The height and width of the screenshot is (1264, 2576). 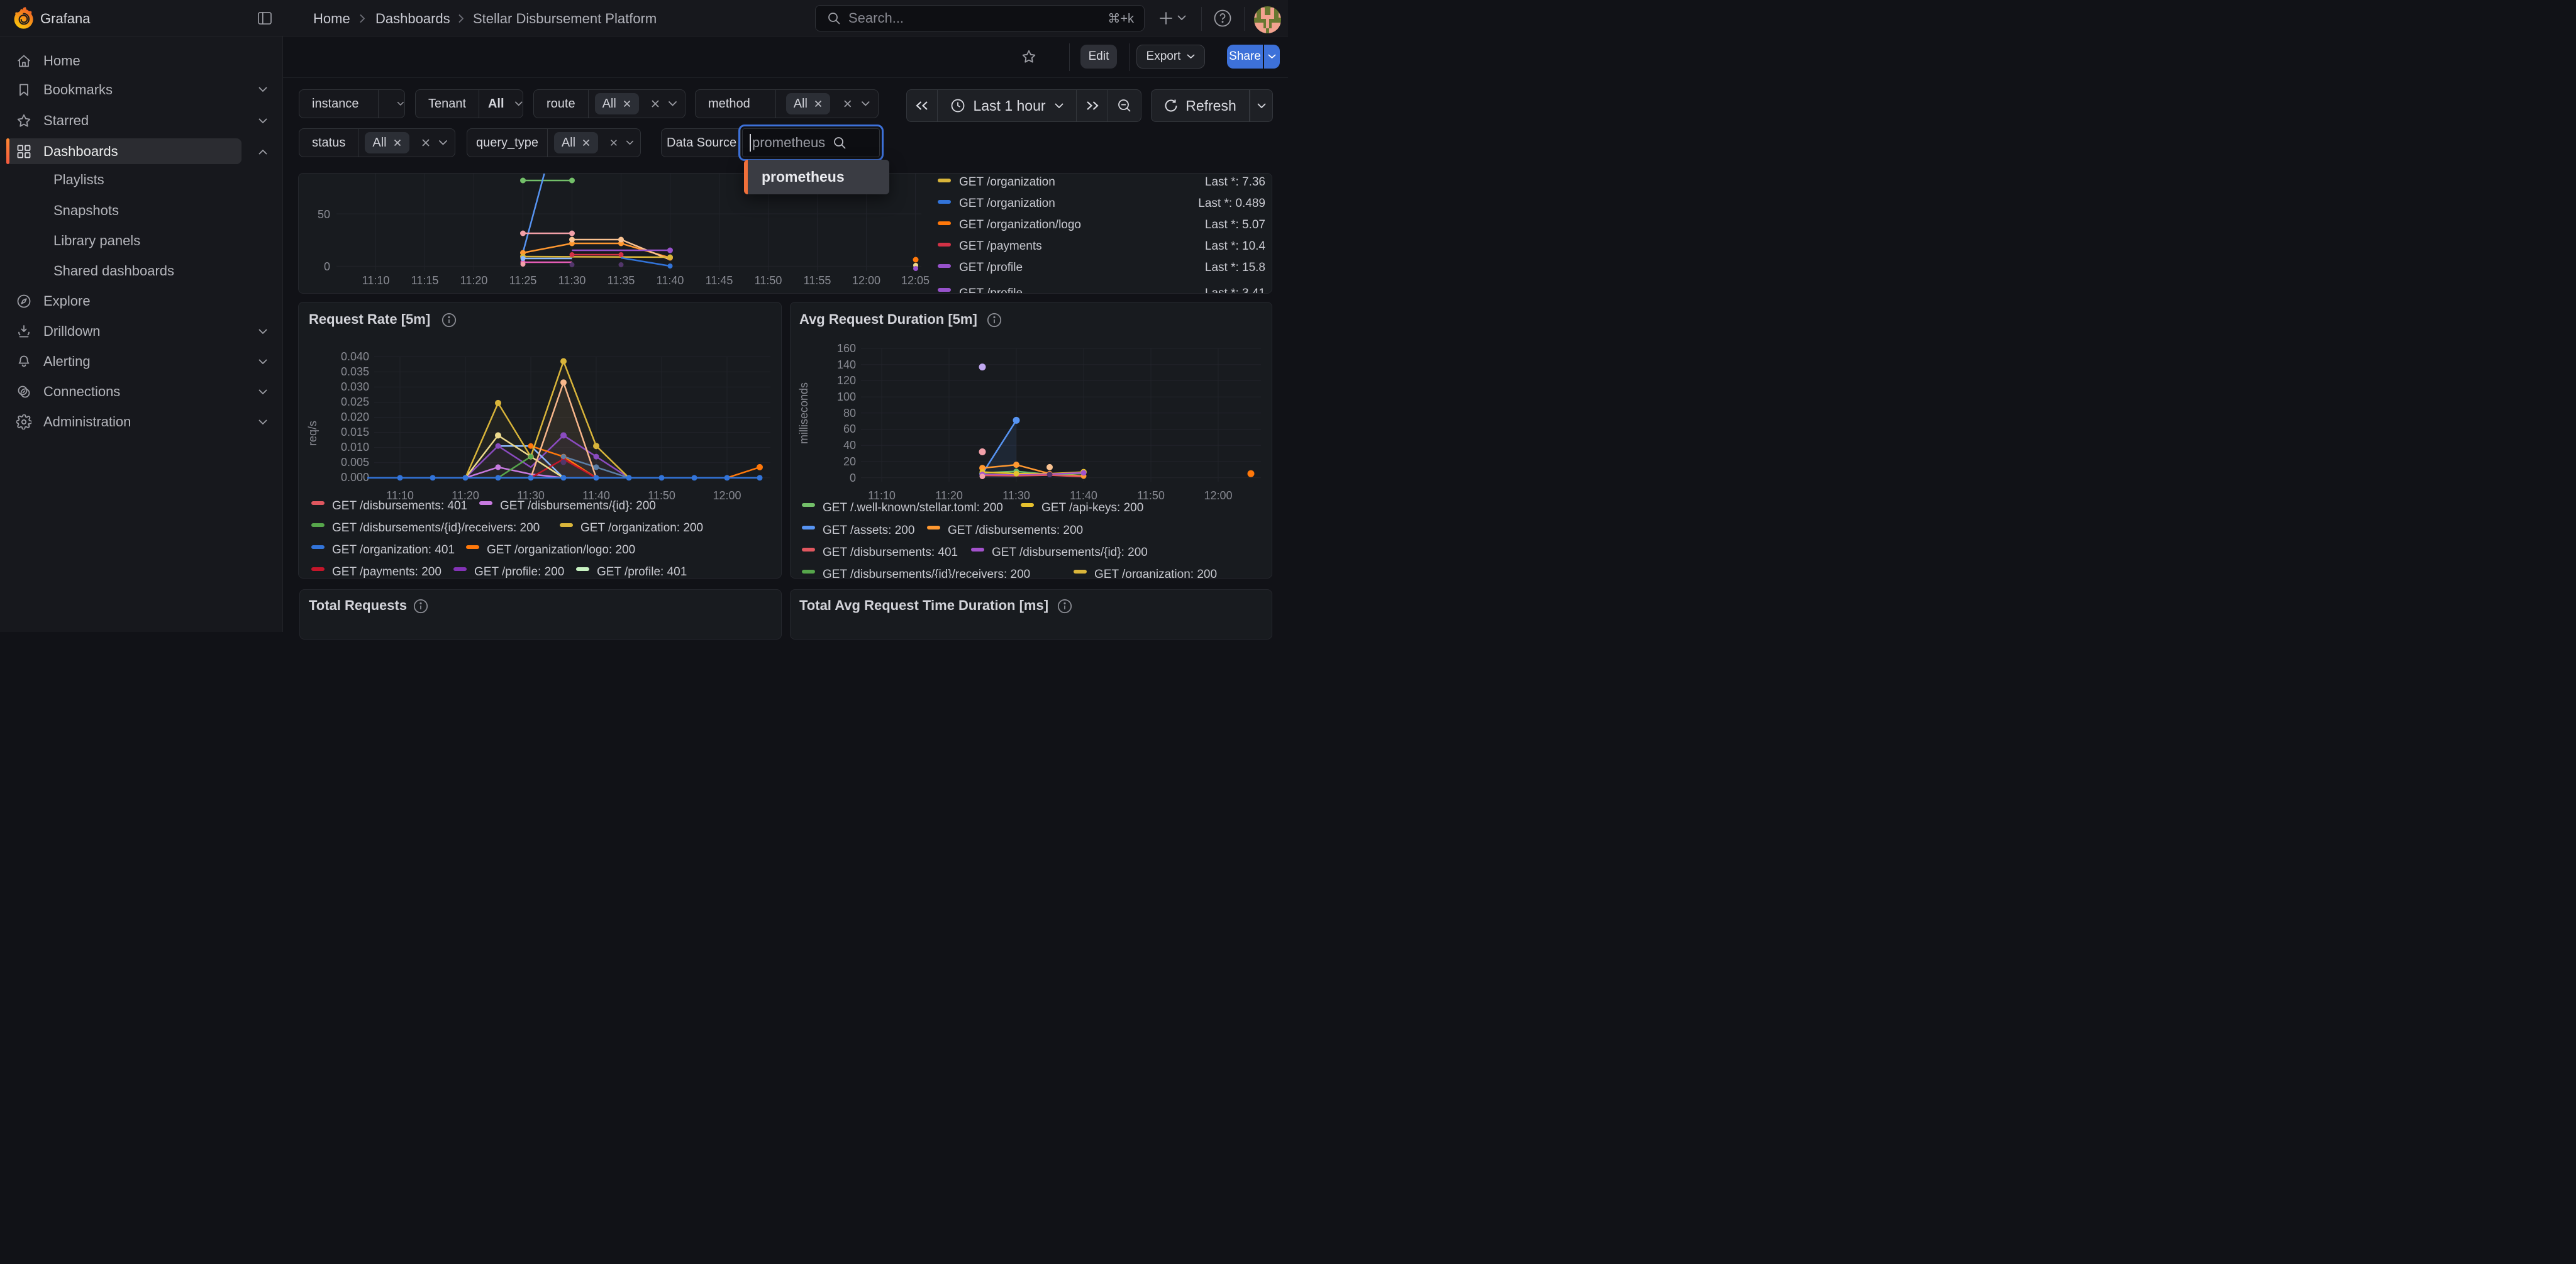 What do you see at coordinates (1235, 267) in the screenshot?
I see `svg-text: Last *: 15.8` at bounding box center [1235, 267].